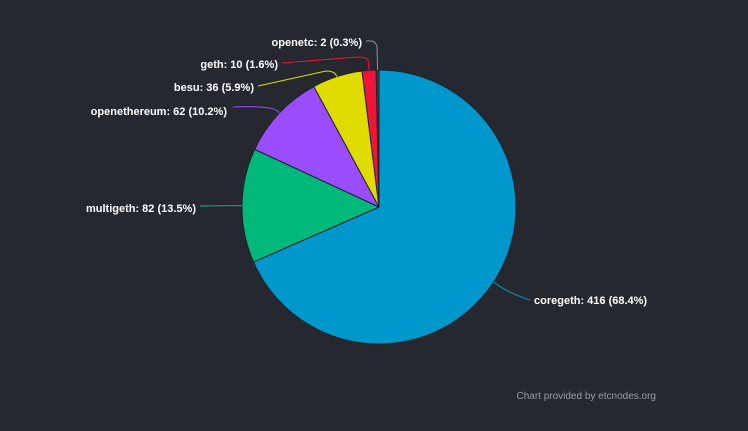 Image resolution: width=748 pixels, height=431 pixels. I want to click on slice-label-openethereum: openethereum: 62 (10.2%), so click(159, 112).